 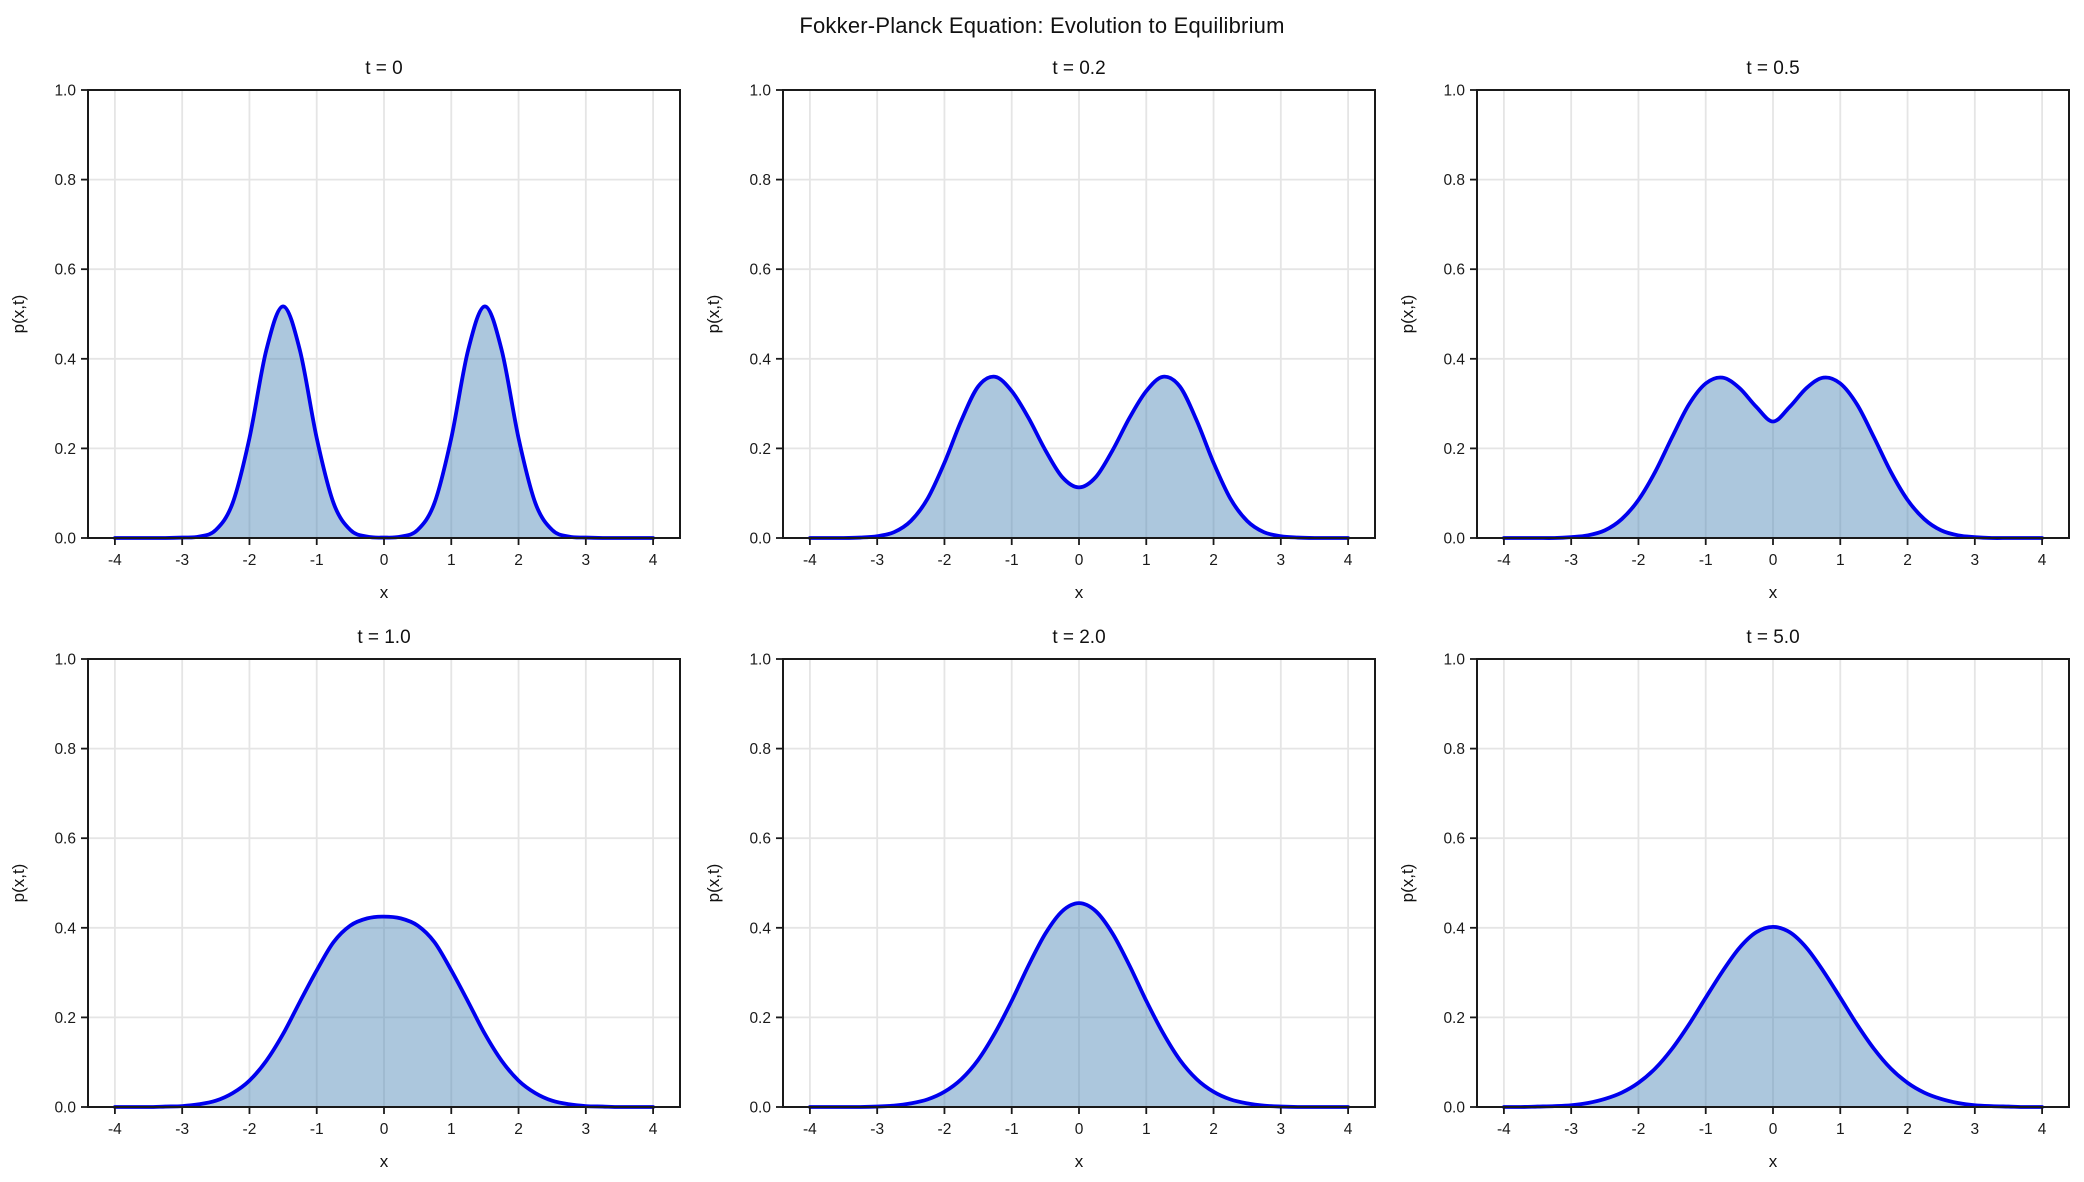 I want to click on subplot-title: t = 2.0, so click(x=1078, y=637).